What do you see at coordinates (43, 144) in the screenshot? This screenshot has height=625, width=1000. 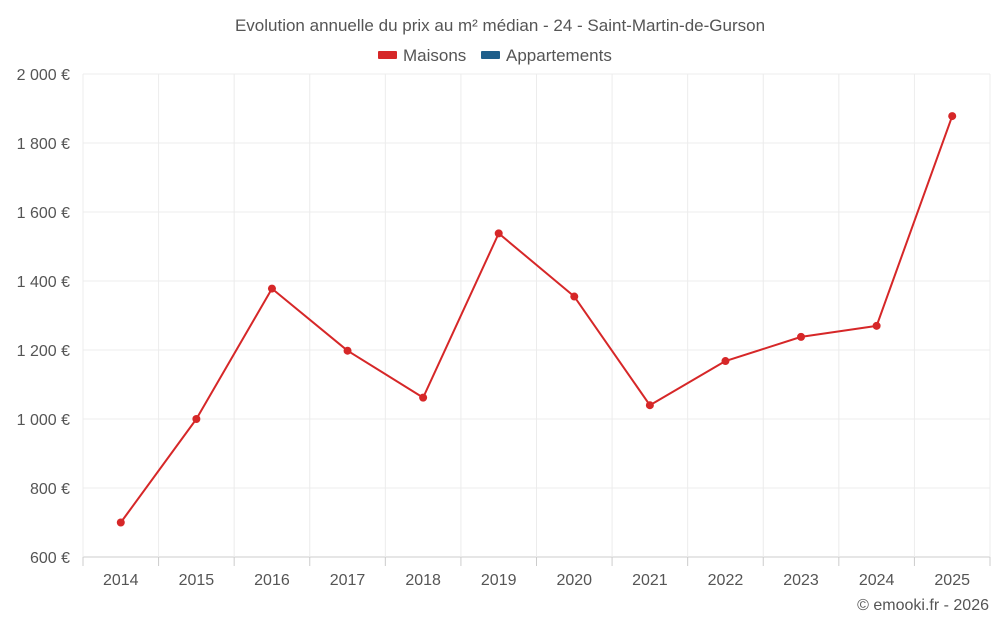 I see `y-tick-label: 1 800 €` at bounding box center [43, 144].